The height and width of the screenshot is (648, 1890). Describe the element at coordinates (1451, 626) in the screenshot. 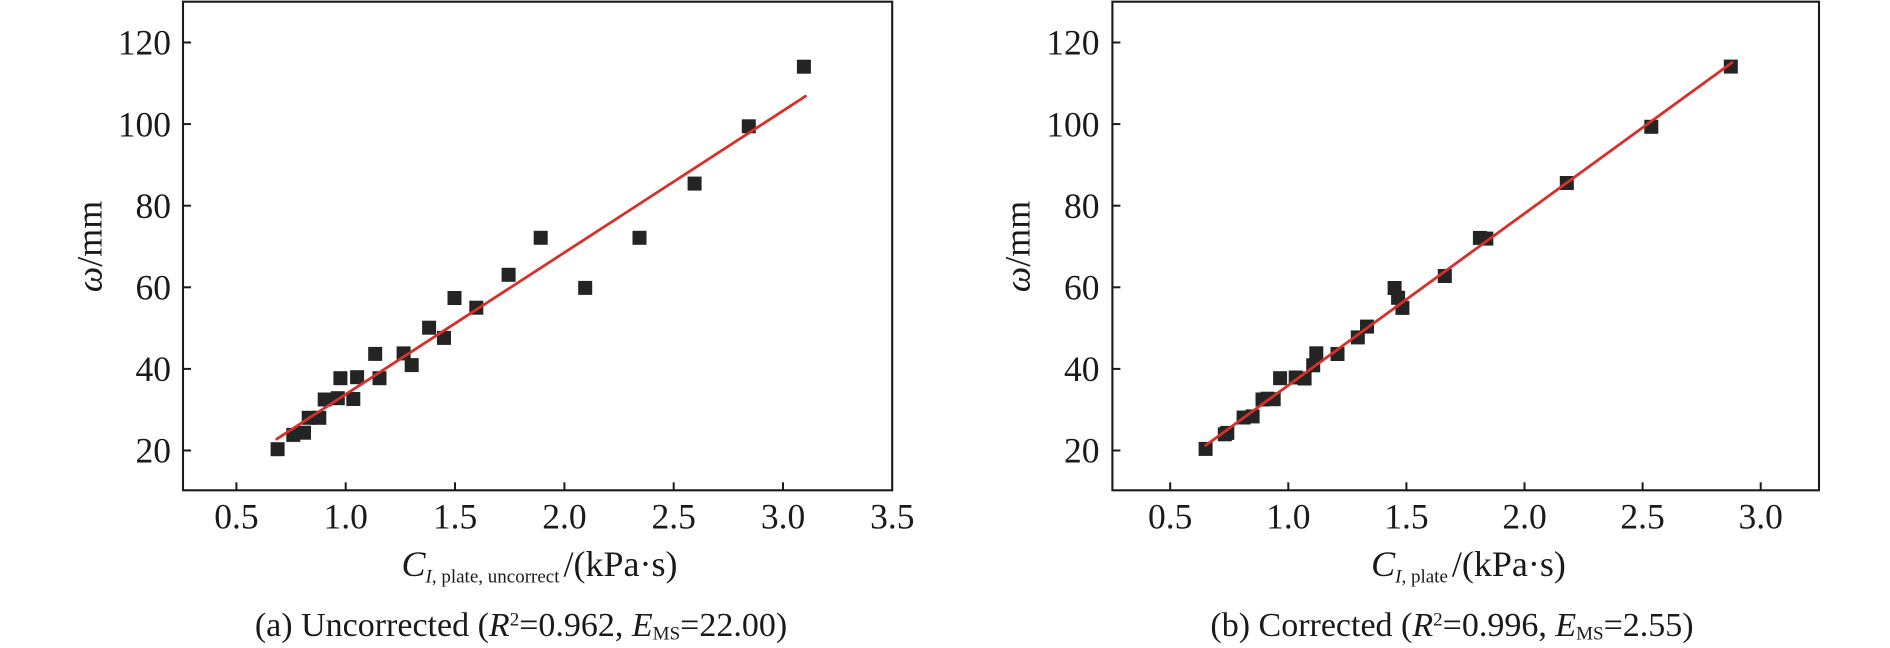

I see `svg-text:(b) Corrected (R2=0.996, EMS=2: (b) Corrected (R2=0.996, EMS=2.55)` at that location.